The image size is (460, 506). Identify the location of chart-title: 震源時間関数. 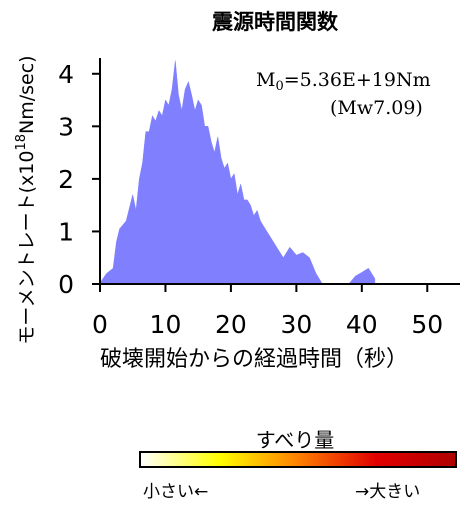
(275, 22).